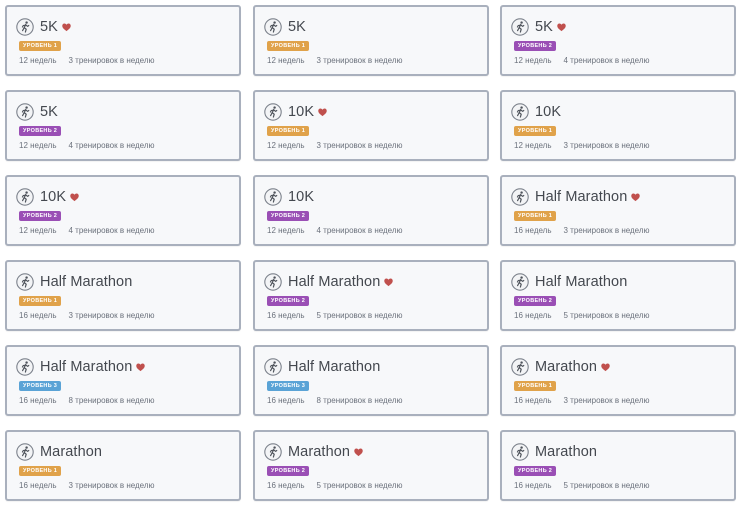  Describe the element at coordinates (359, 400) in the screenshot. I see `plan-frequency: 8 тренировок в неделю` at that location.